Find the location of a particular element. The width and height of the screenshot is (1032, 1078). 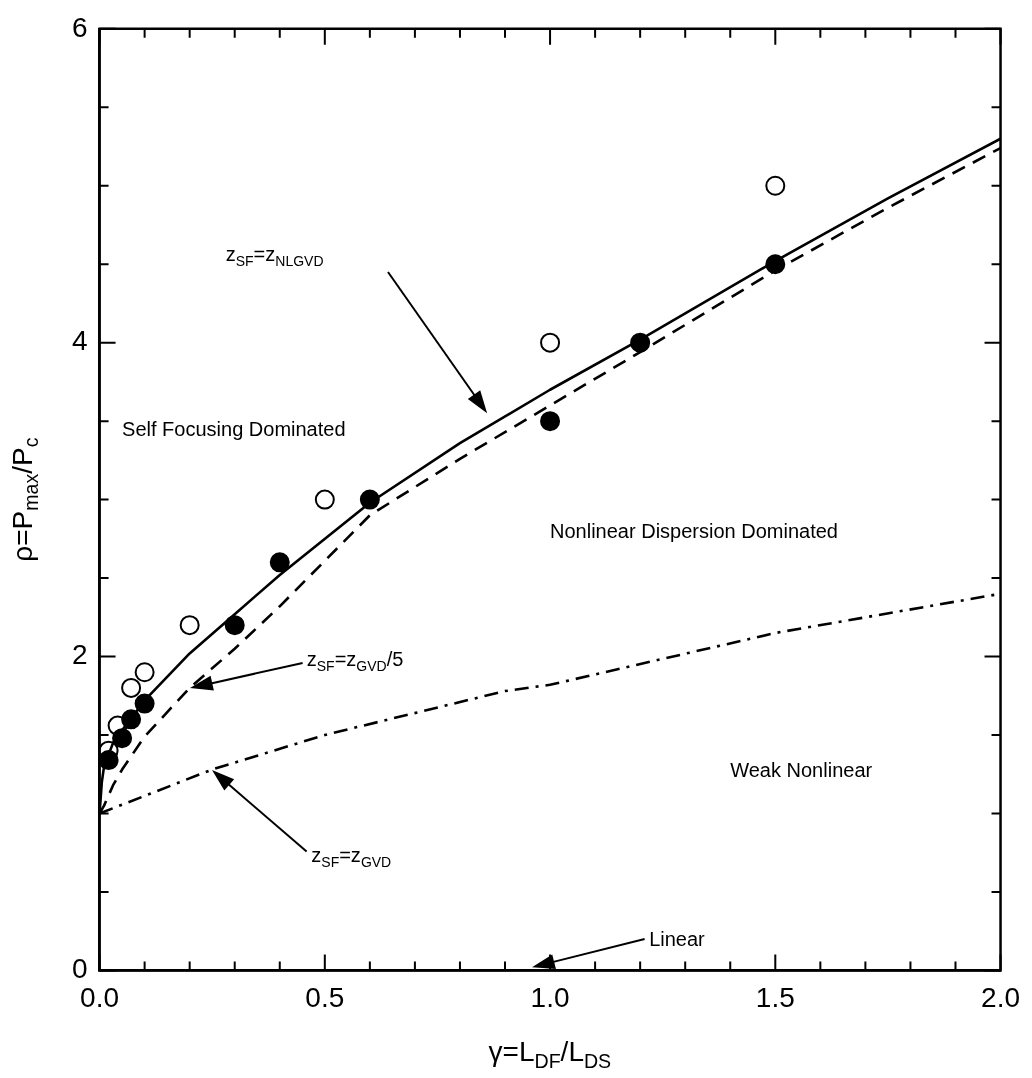

annotation: z$_{SF}$=z$_{GVD}$ is located at coordinates (351, 857).